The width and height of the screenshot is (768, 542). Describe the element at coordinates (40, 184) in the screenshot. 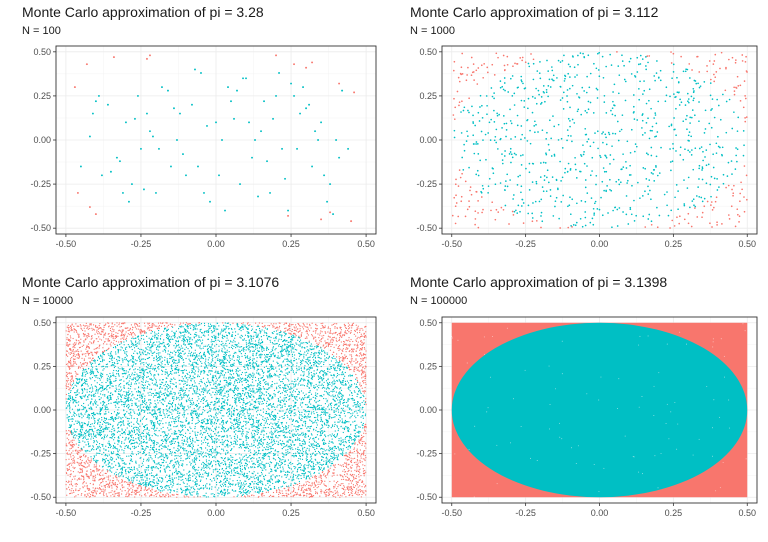

I see `y-tick-label: -0.25` at that location.